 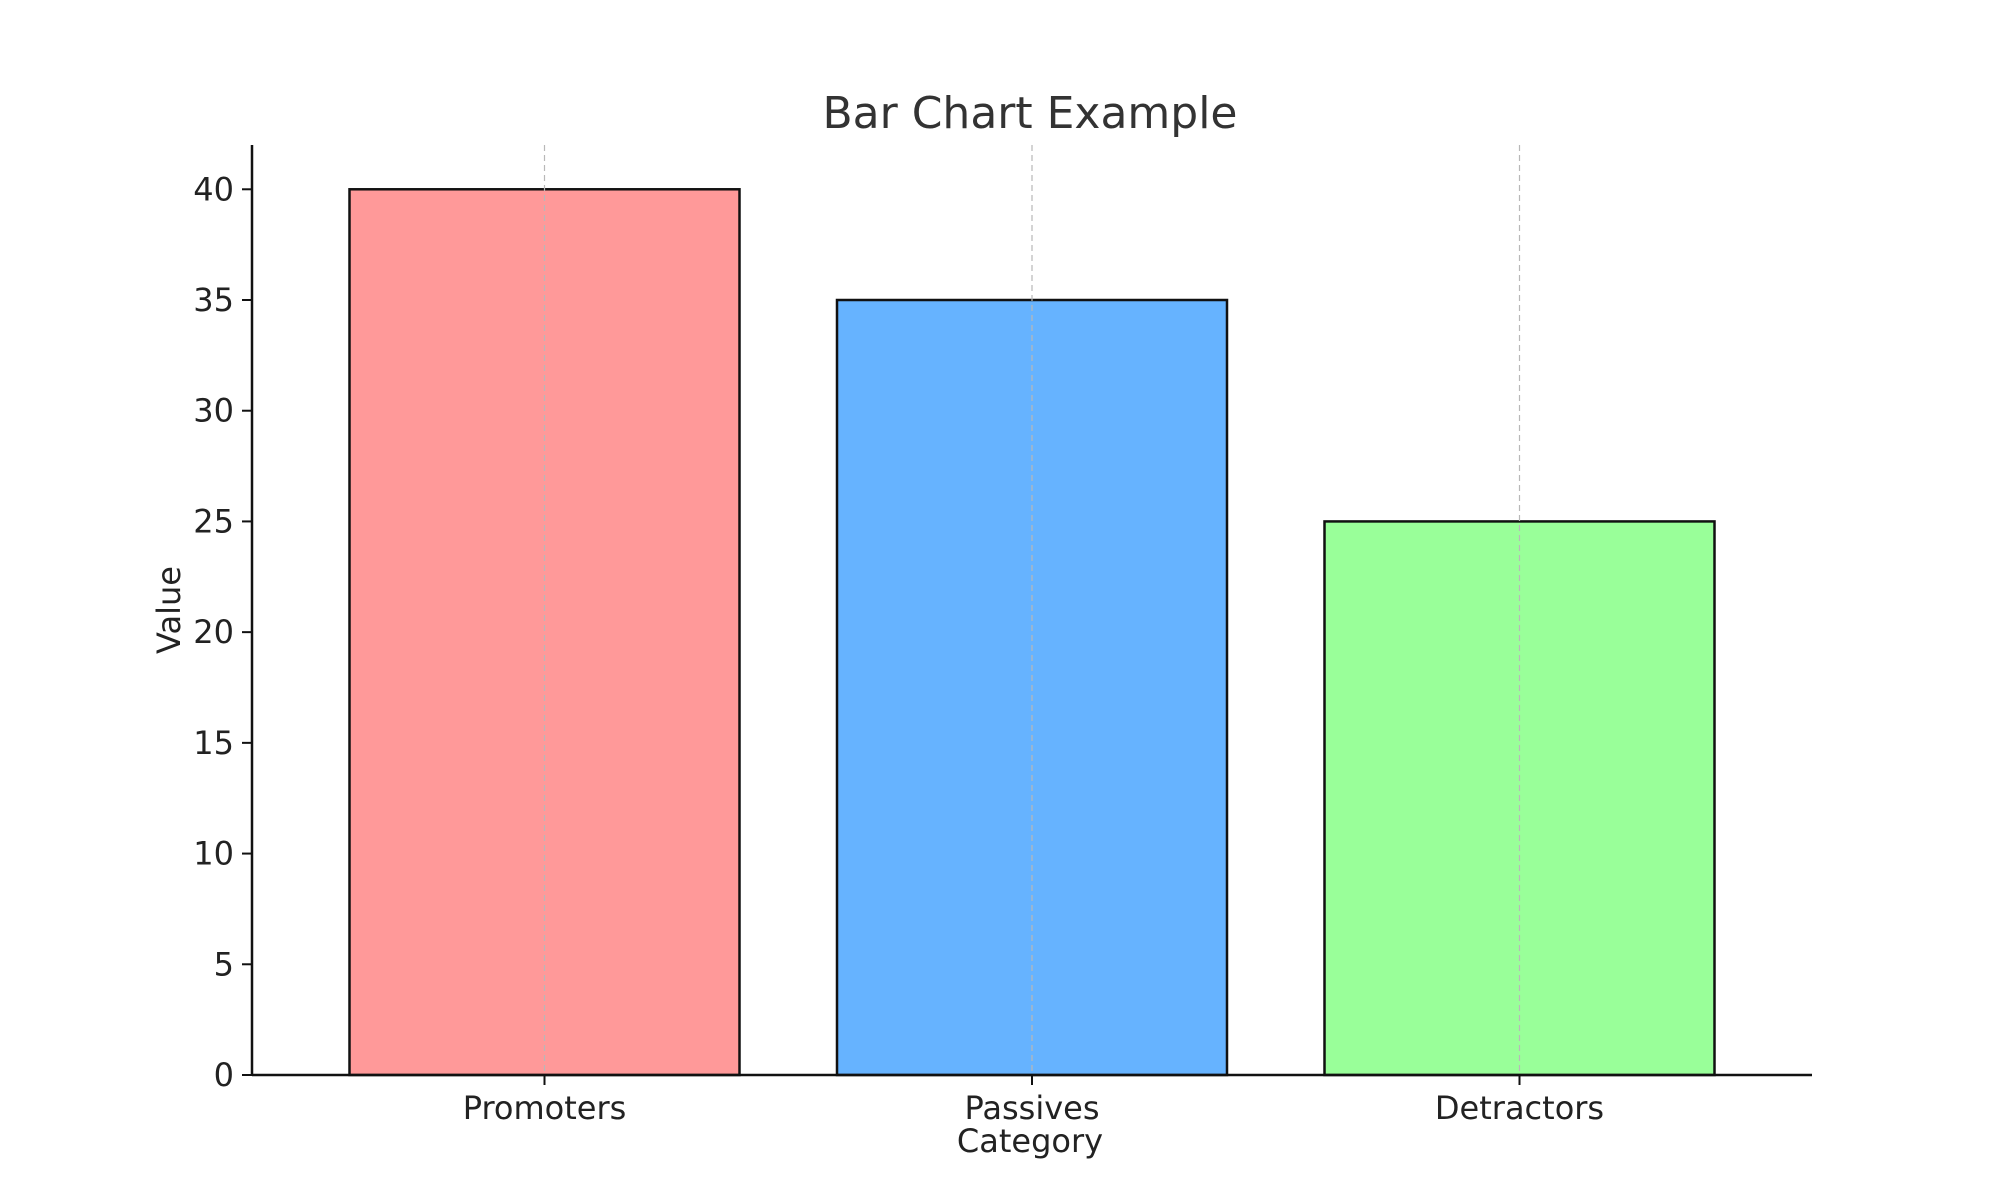 What do you see at coordinates (213, 521) in the screenshot?
I see `y-tick-label: 25` at bounding box center [213, 521].